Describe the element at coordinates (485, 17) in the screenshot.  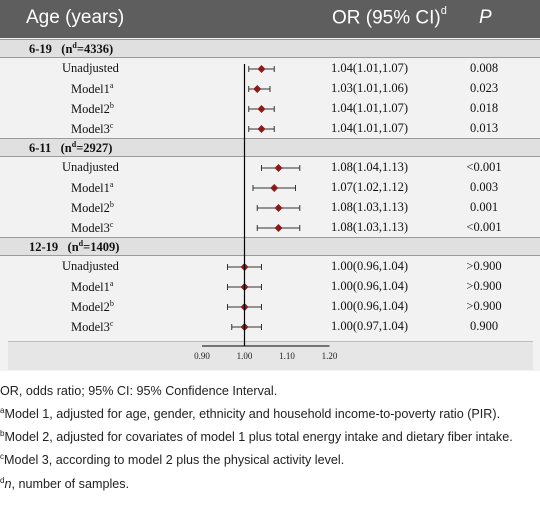
I see `col-p-header: P` at that location.